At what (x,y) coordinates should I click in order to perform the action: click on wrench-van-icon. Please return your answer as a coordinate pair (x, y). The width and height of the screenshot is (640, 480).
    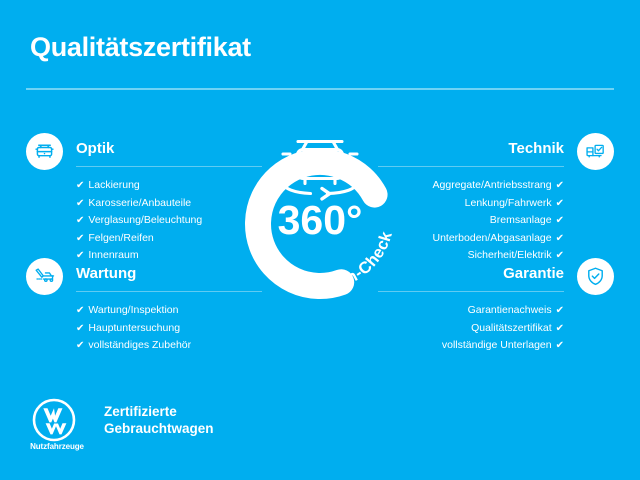
    Looking at the image, I should click on (44, 276).